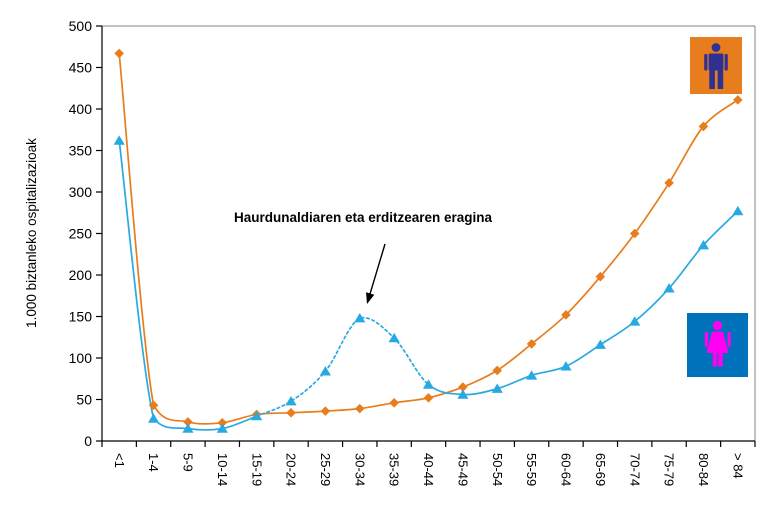 The width and height of the screenshot is (776, 514). I want to click on x-tick-label: 70-74, so click(634, 469).